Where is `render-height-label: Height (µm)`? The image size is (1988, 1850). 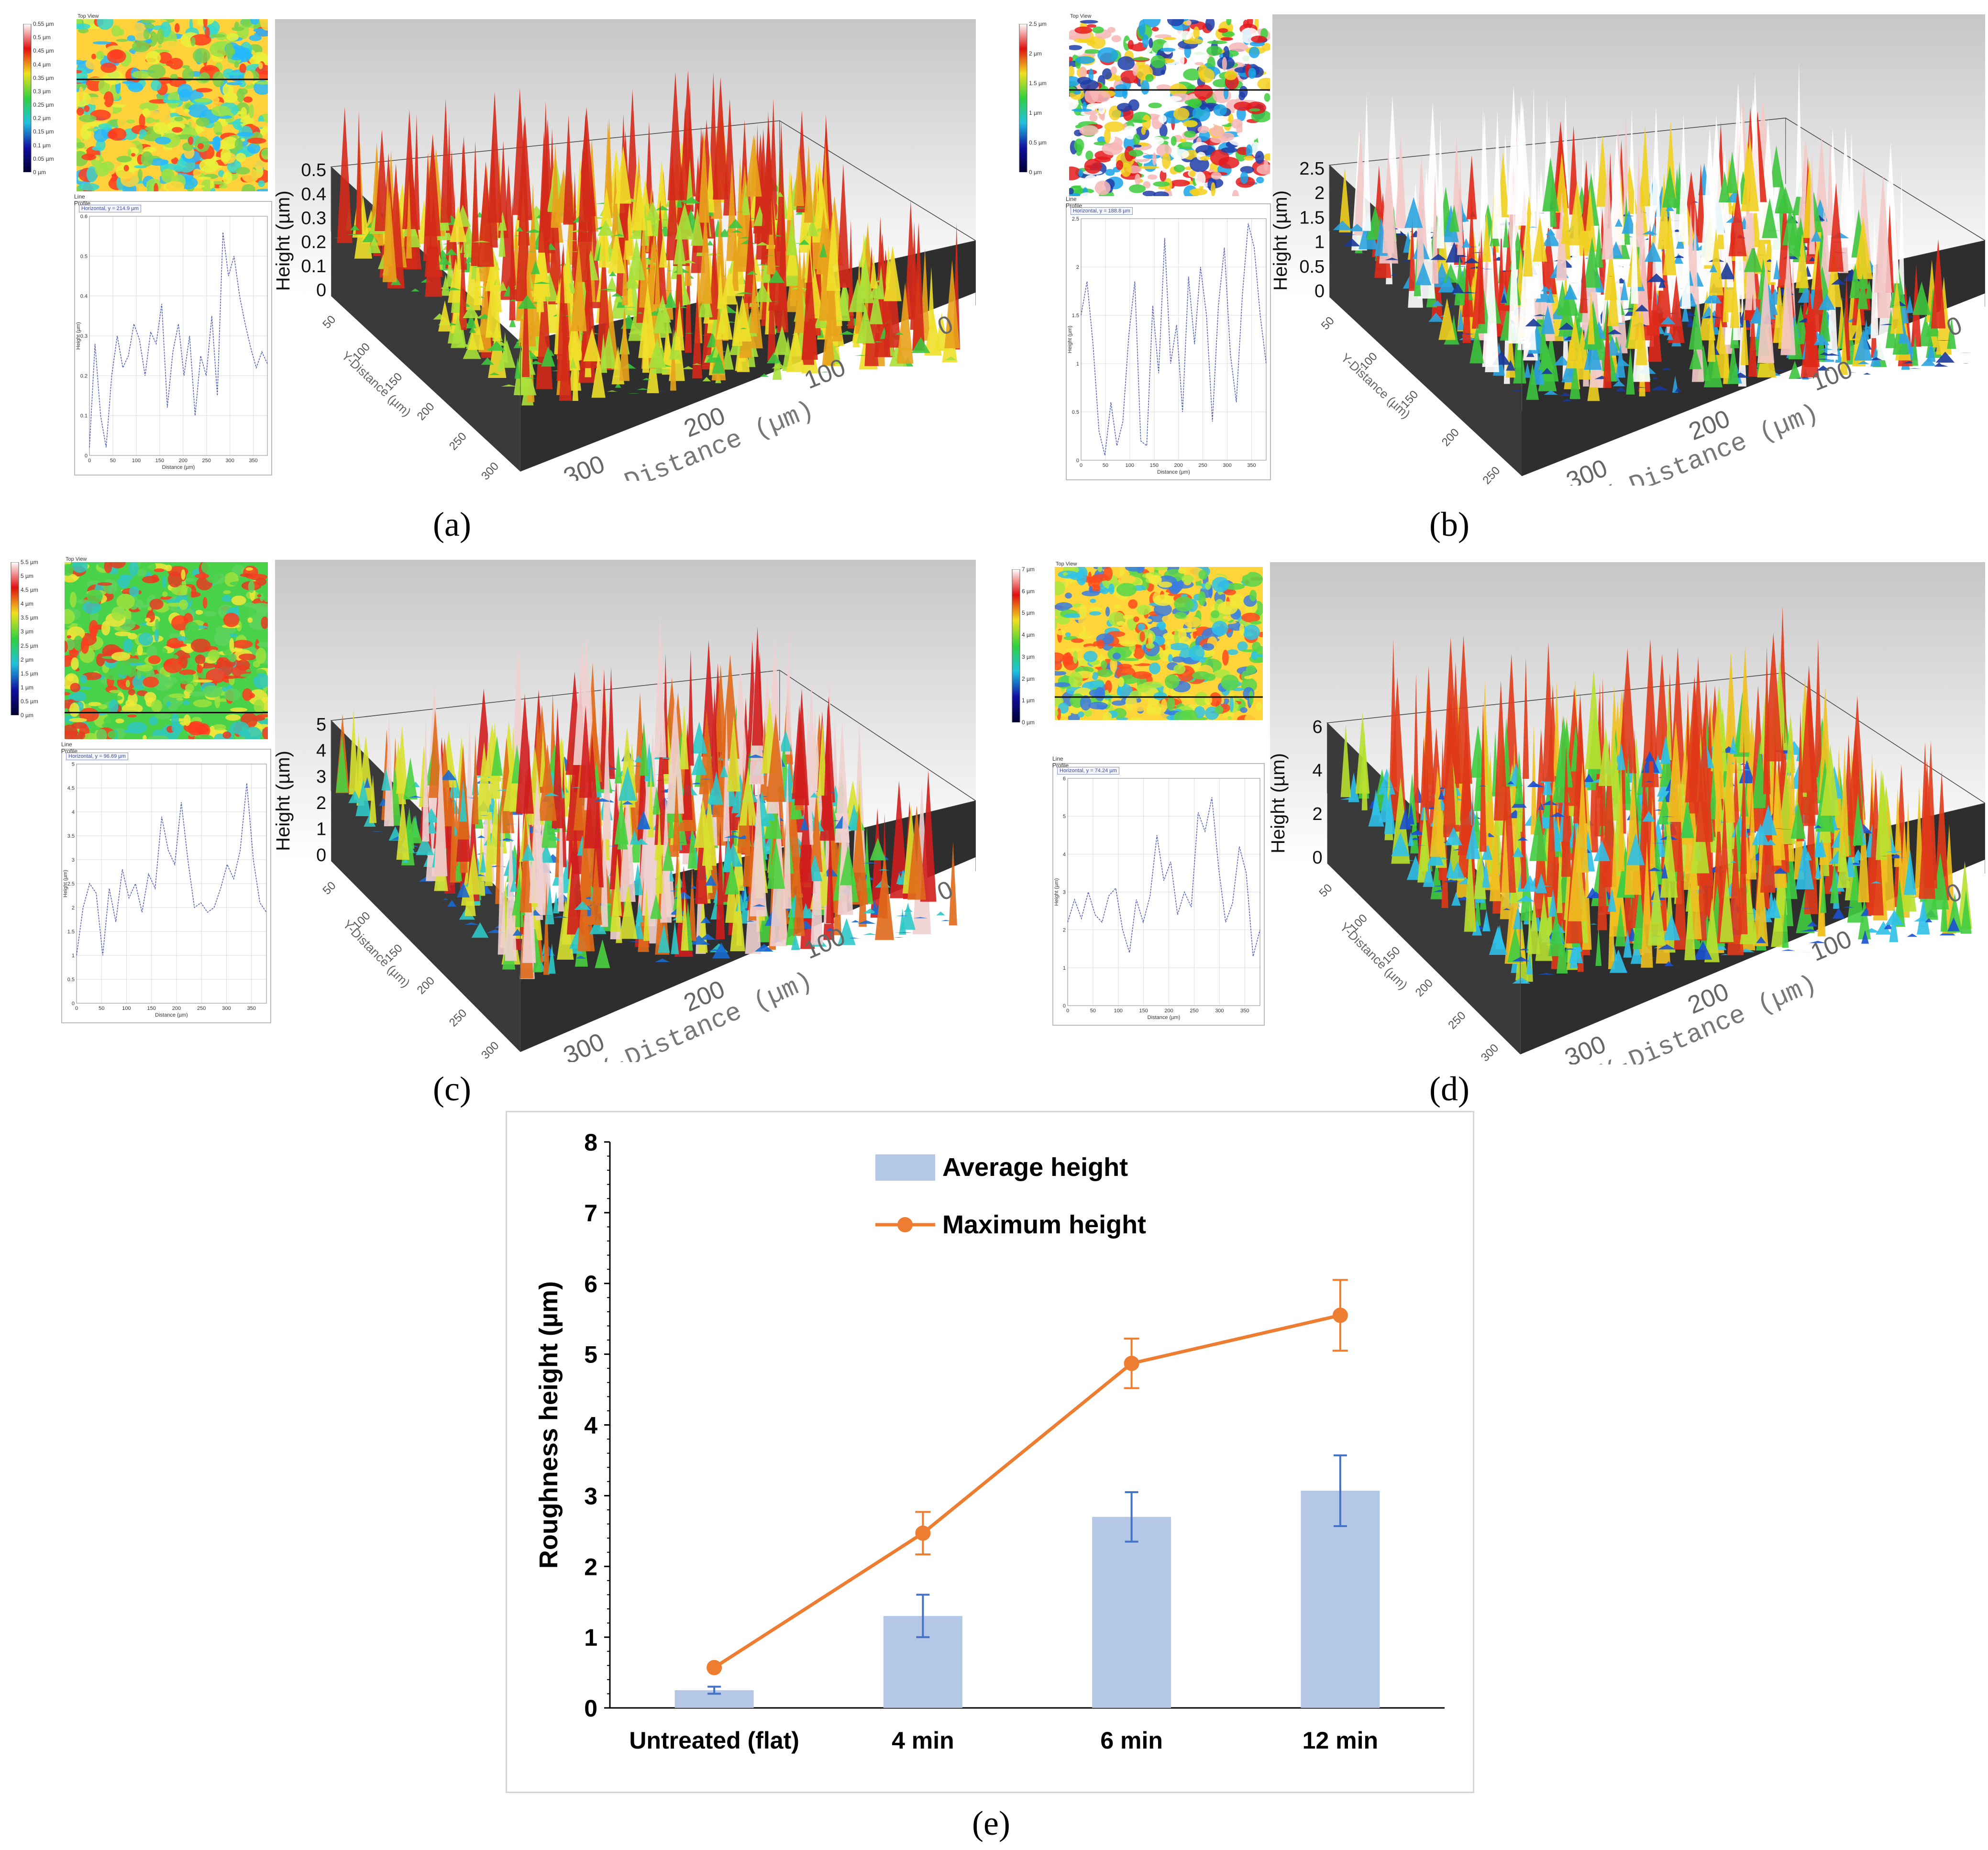 render-height-label: Height (µm) is located at coordinates (284, 240).